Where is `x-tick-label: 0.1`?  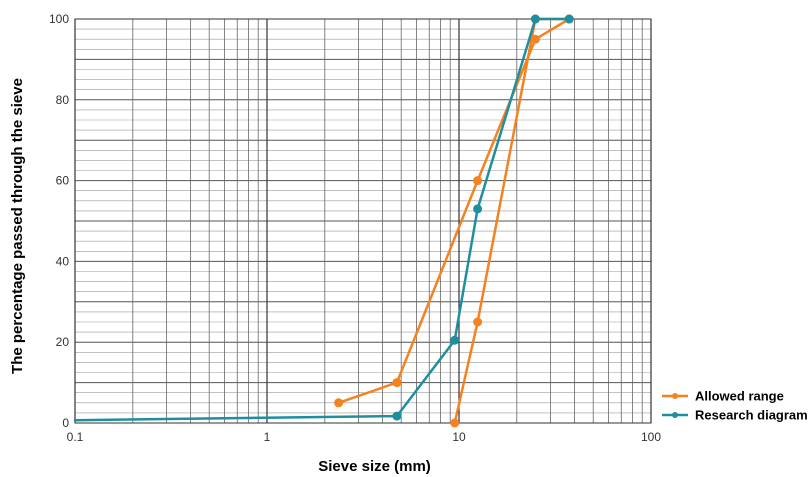 x-tick-label: 0.1 is located at coordinates (75, 437).